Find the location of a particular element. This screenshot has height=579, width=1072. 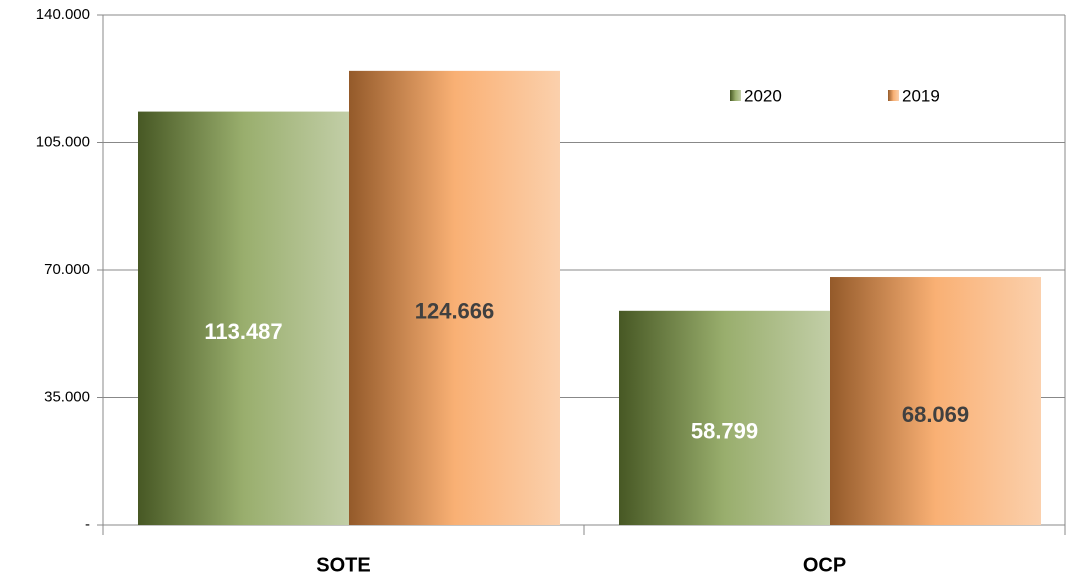

legend-label: 2019 is located at coordinates (921, 95).